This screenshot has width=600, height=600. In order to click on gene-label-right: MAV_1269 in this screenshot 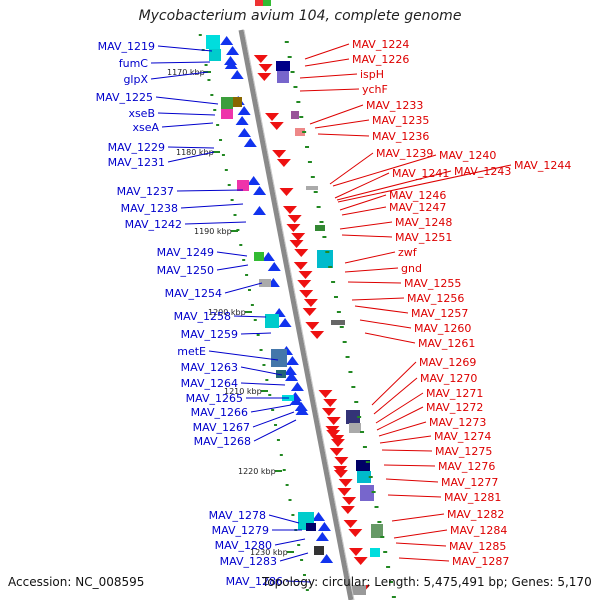, I will do `click(447, 362)`.